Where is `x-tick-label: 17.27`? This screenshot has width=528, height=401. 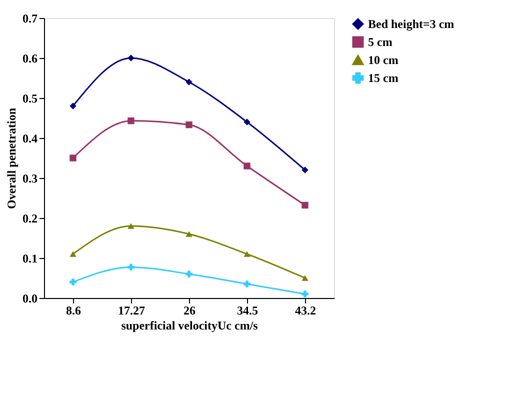 x-tick-label: 17.27 is located at coordinates (131, 311).